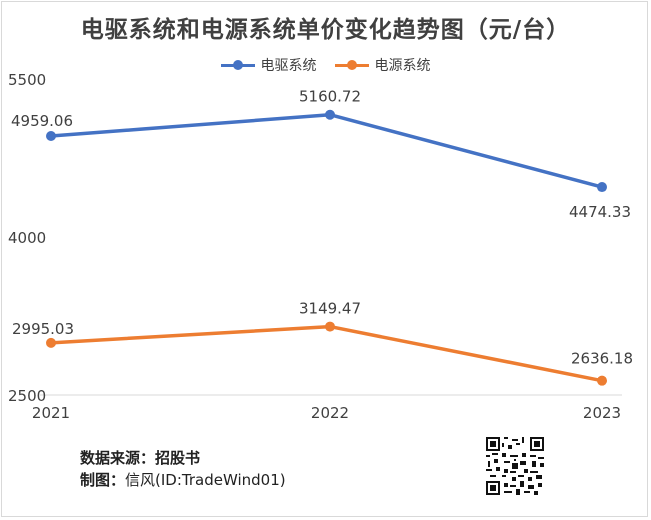 The height and width of the screenshot is (520, 651). I want to click on legend-item-drive: 电驱系统, so click(268, 65).